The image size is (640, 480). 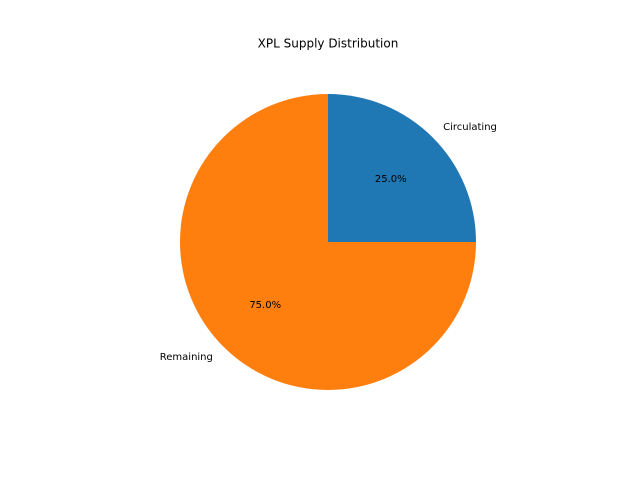 I want to click on slice-label: Remaining, so click(x=186, y=357).